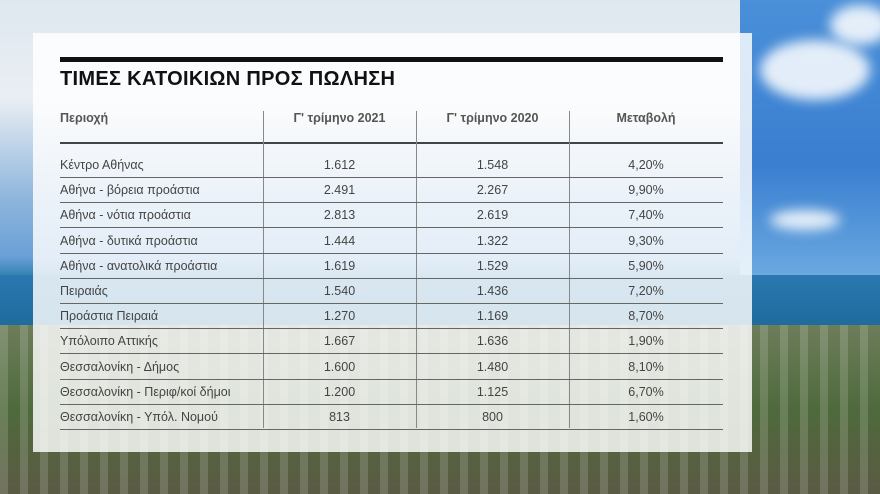 The height and width of the screenshot is (494, 880). Describe the element at coordinates (646, 265) in the screenshot. I see `cell-change: 5,90%` at that location.